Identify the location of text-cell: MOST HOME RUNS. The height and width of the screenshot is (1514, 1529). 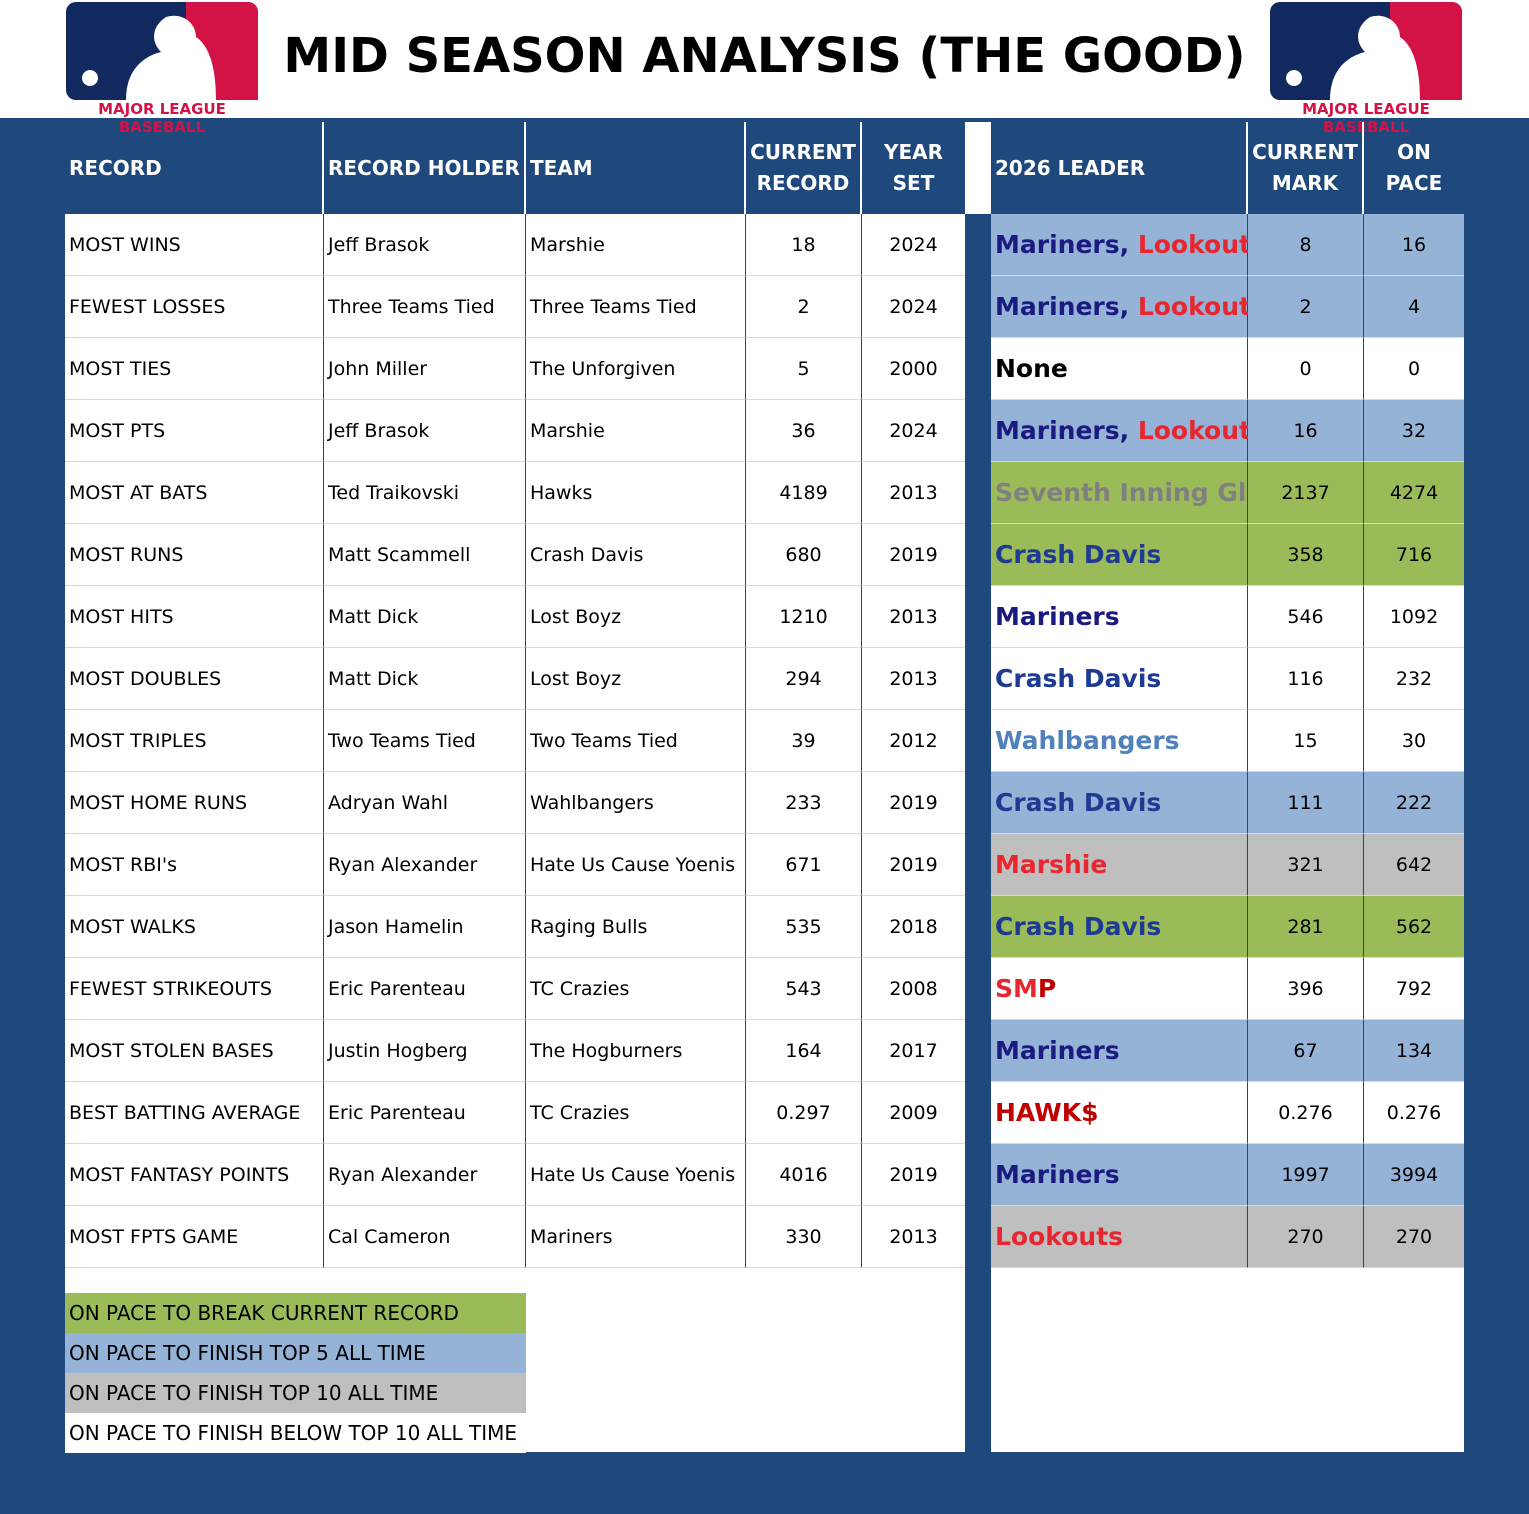
(194, 803).